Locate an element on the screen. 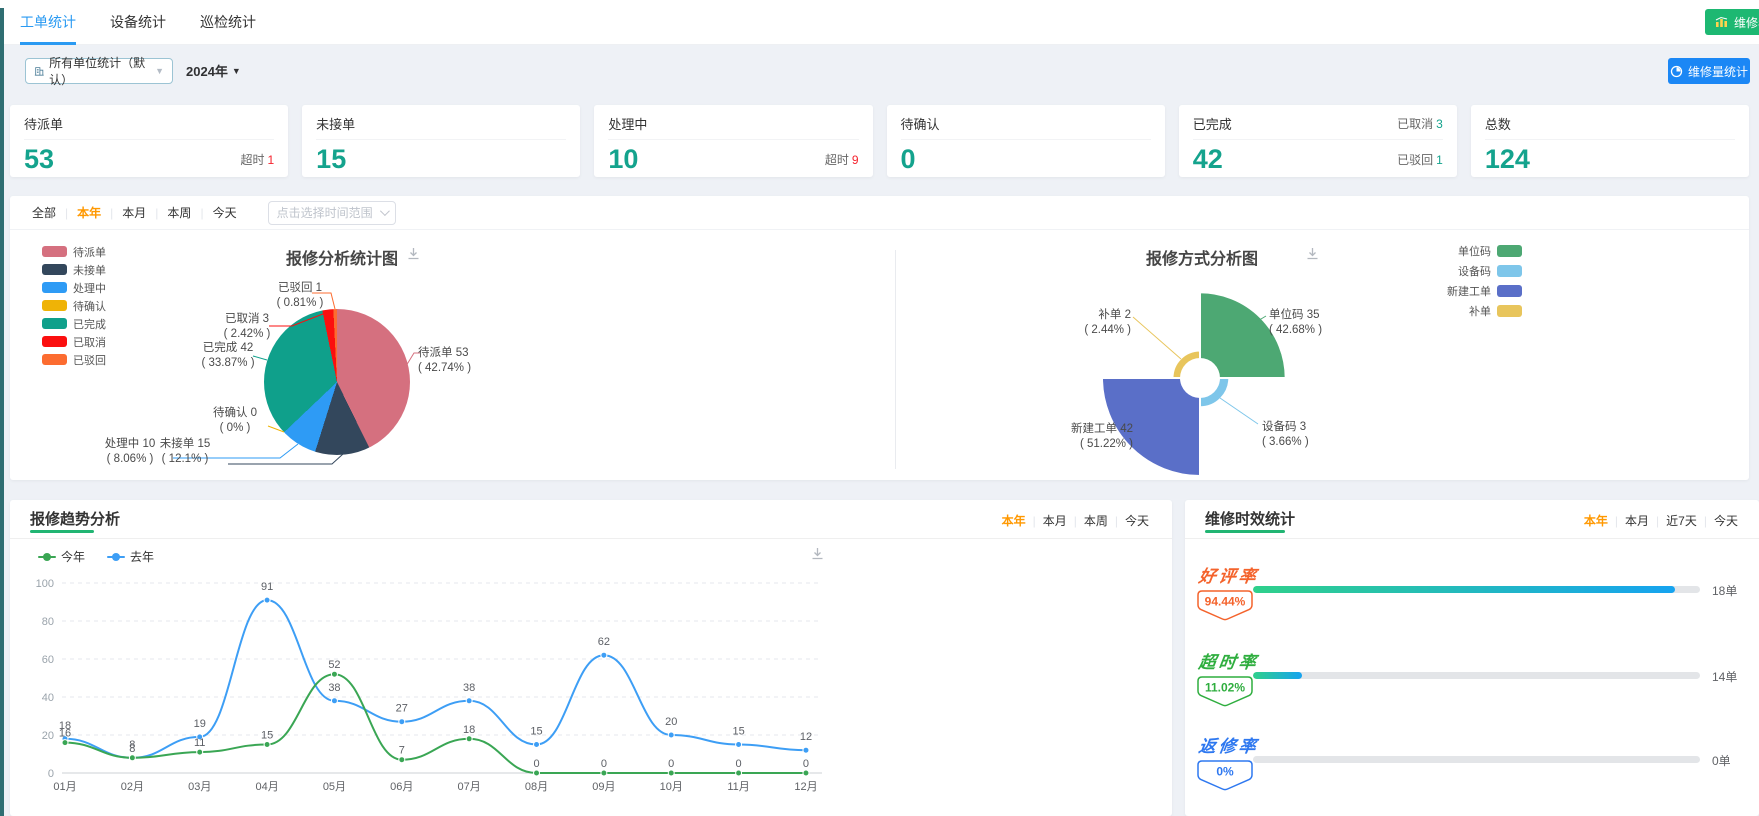 This screenshot has height=816, width=1759. legend-item: 待确认 is located at coordinates (74, 306).